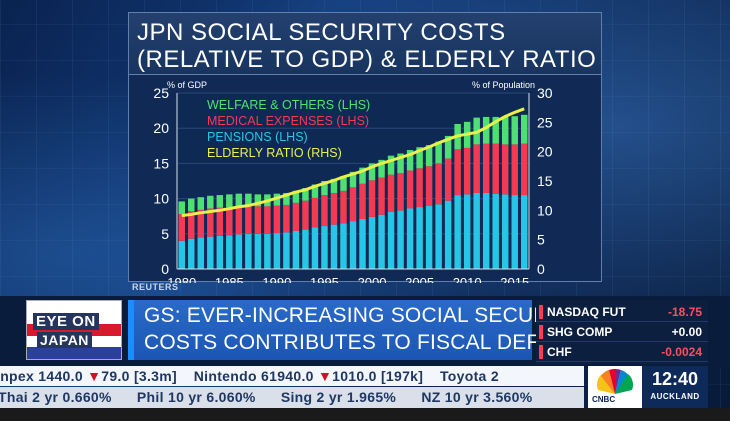  Describe the element at coordinates (363, 315) in the screenshot. I see `headline-line-1: GS: EVER-INCREASING SOCIAL SECURITY` at that location.